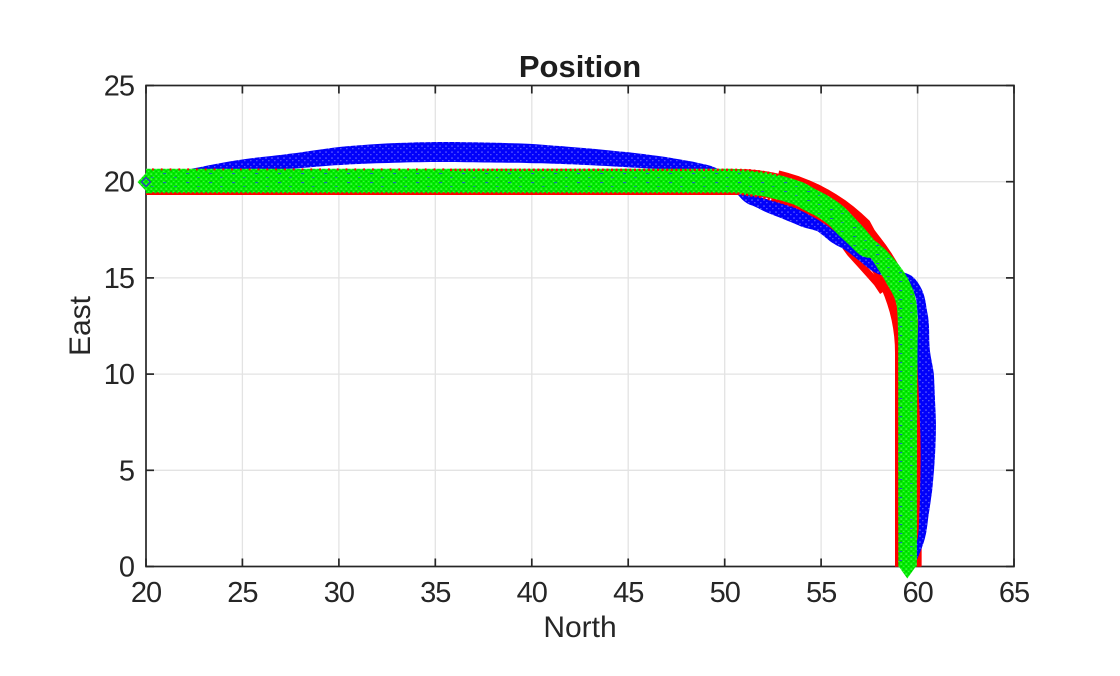 Image resolution: width=1120 pixels, height=676 pixels. Describe the element at coordinates (532, 593) in the screenshot. I see `svg-text: 40` at that location.